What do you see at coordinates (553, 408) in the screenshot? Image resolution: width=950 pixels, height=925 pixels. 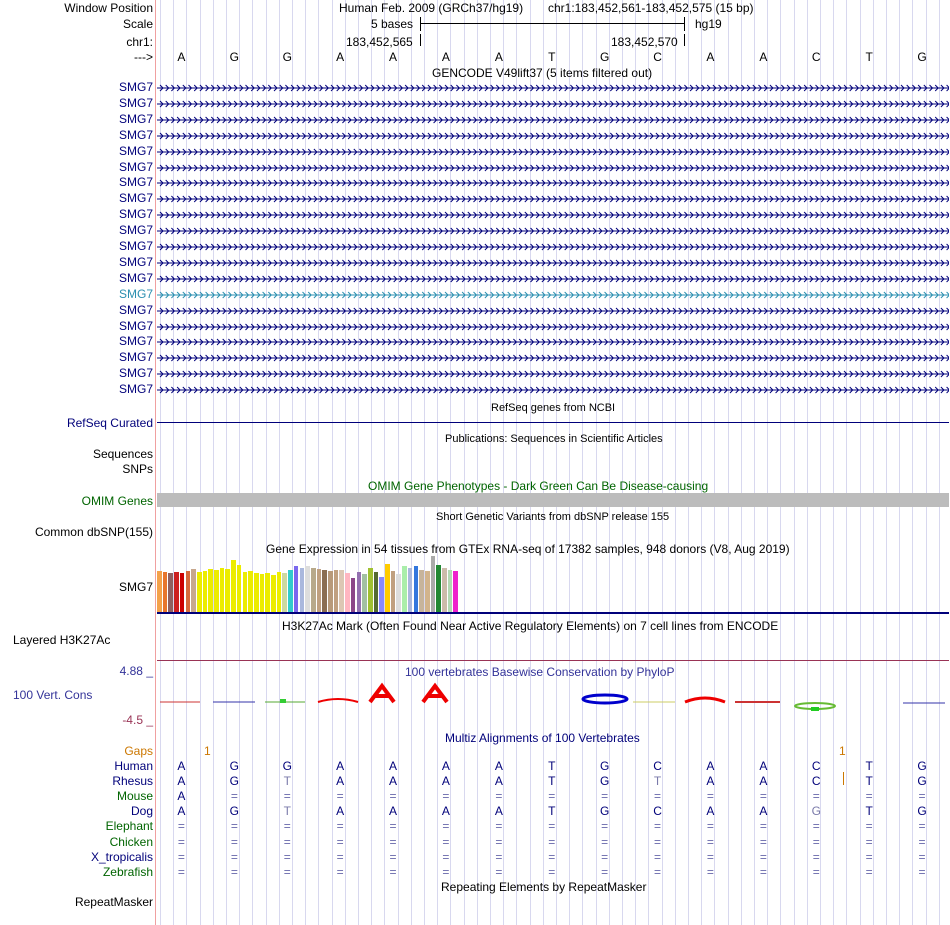 I see `refseq-track-title: RefSeq genes from NCBI` at bounding box center [553, 408].